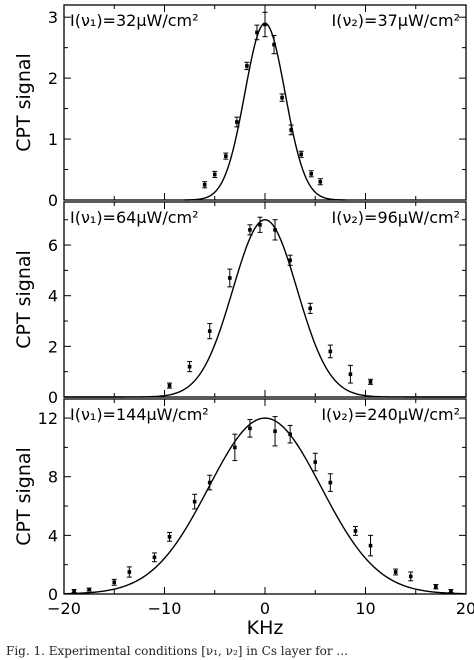  I want to click on x-tick-label: −10, so click(165, 608).